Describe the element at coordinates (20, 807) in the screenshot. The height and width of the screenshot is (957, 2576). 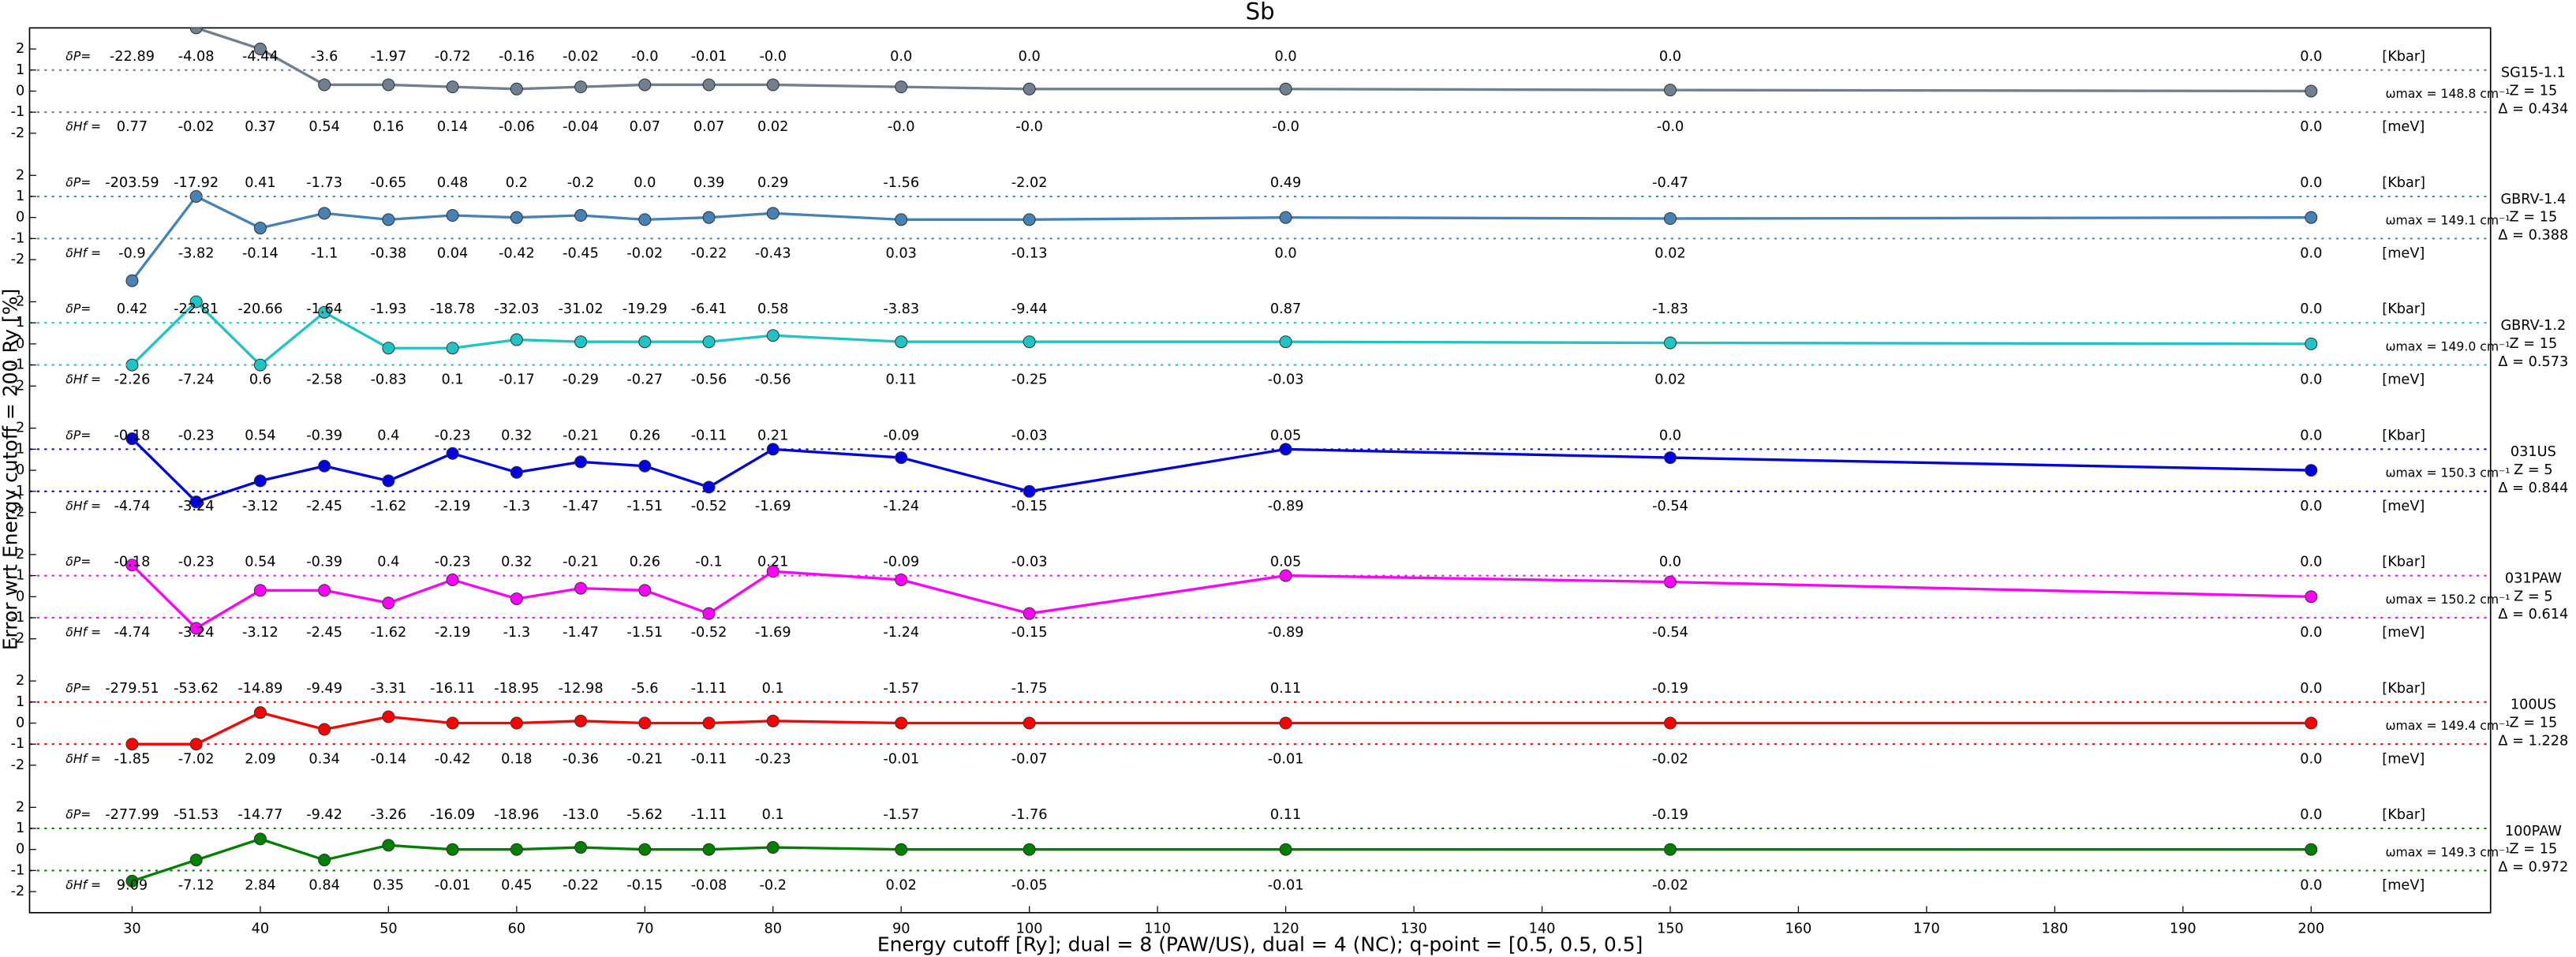
I see `y-tick-label: 2` at that location.